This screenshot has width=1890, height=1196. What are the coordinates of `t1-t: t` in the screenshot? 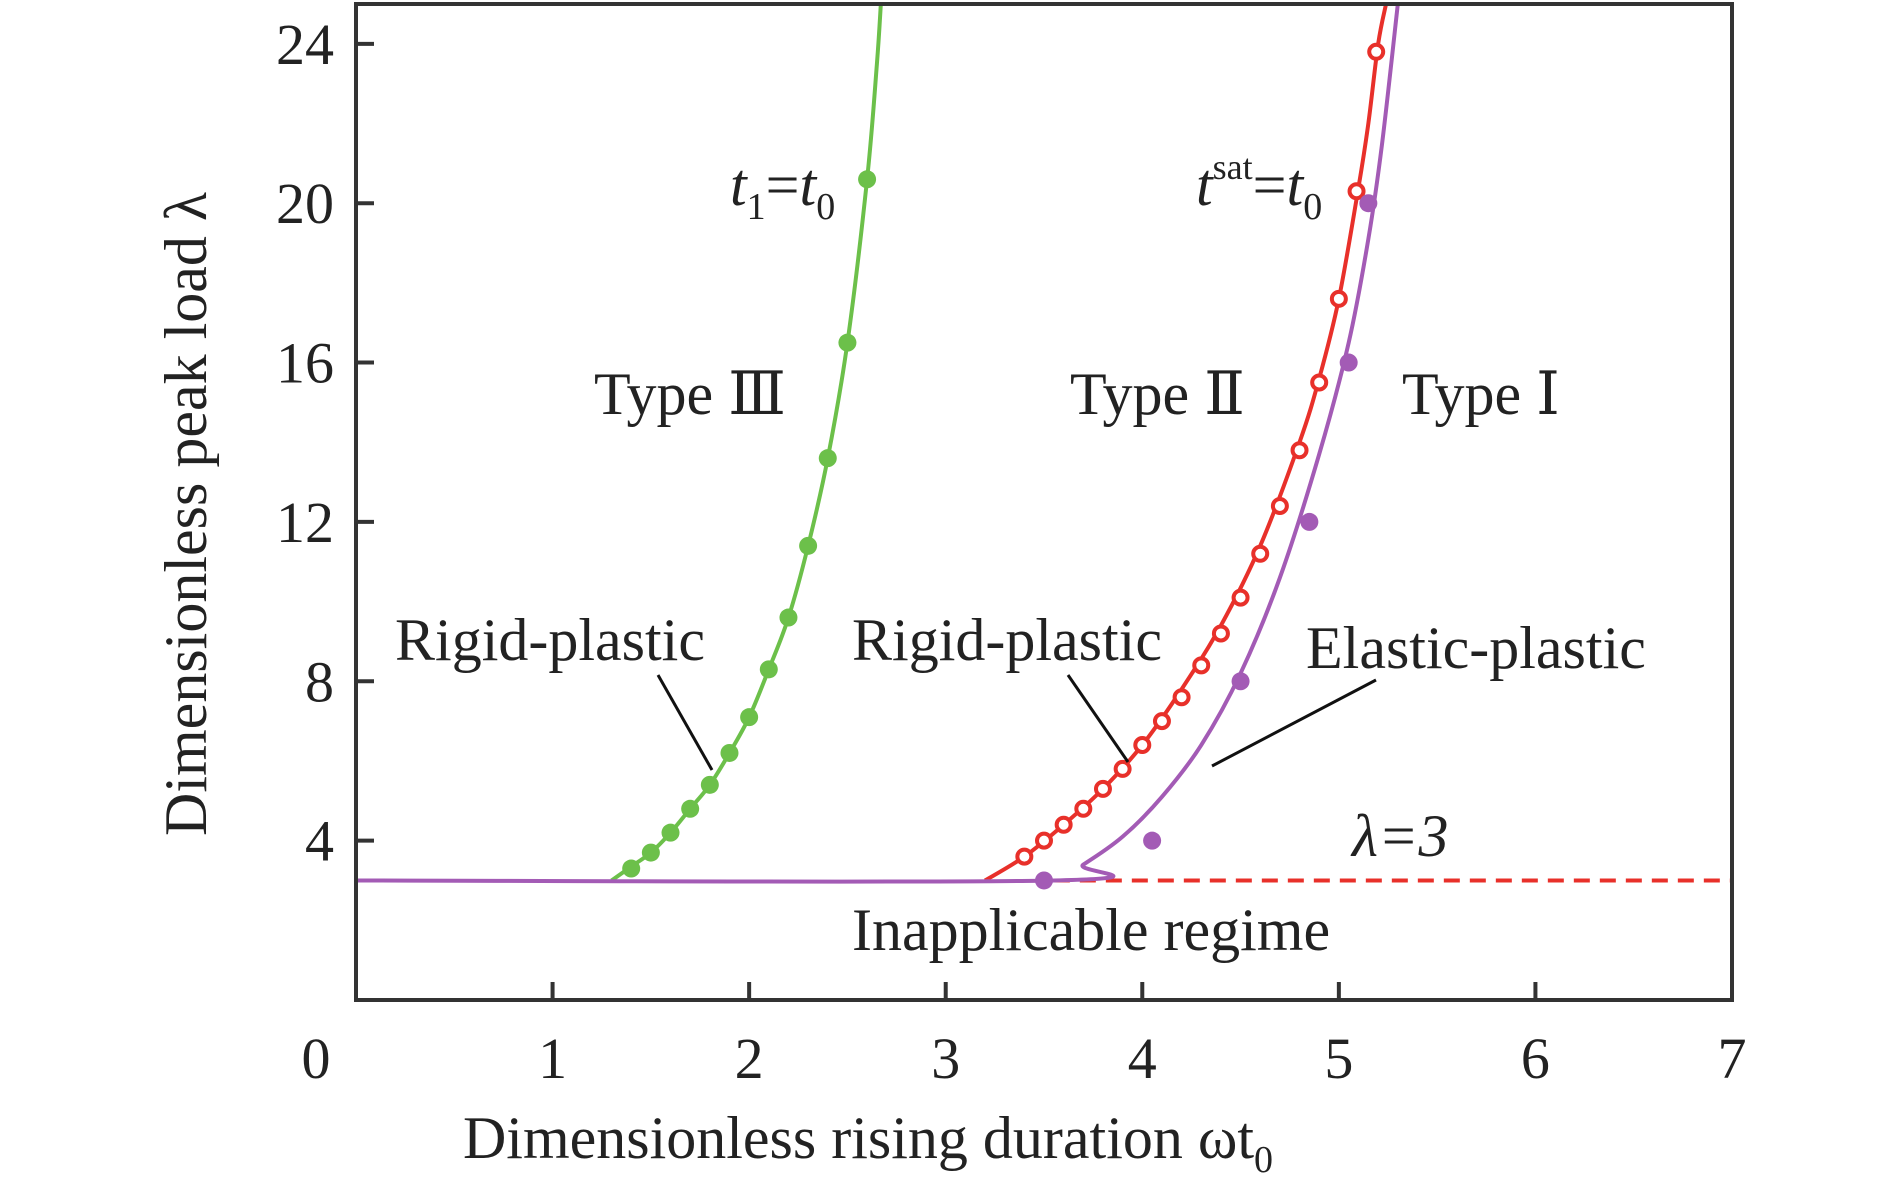 It's located at (739, 185).